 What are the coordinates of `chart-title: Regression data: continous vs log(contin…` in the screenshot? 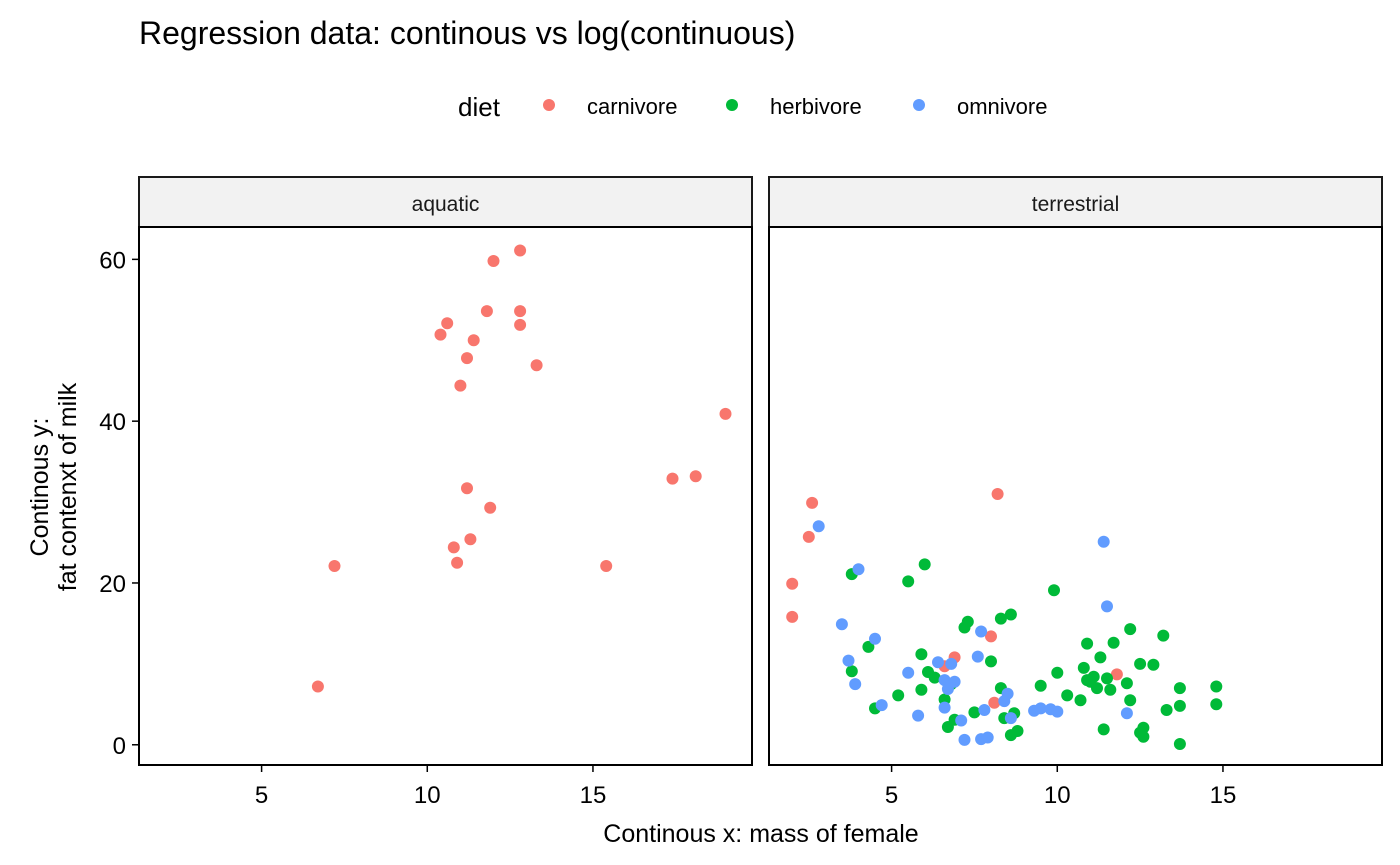 It's located at (467, 33).